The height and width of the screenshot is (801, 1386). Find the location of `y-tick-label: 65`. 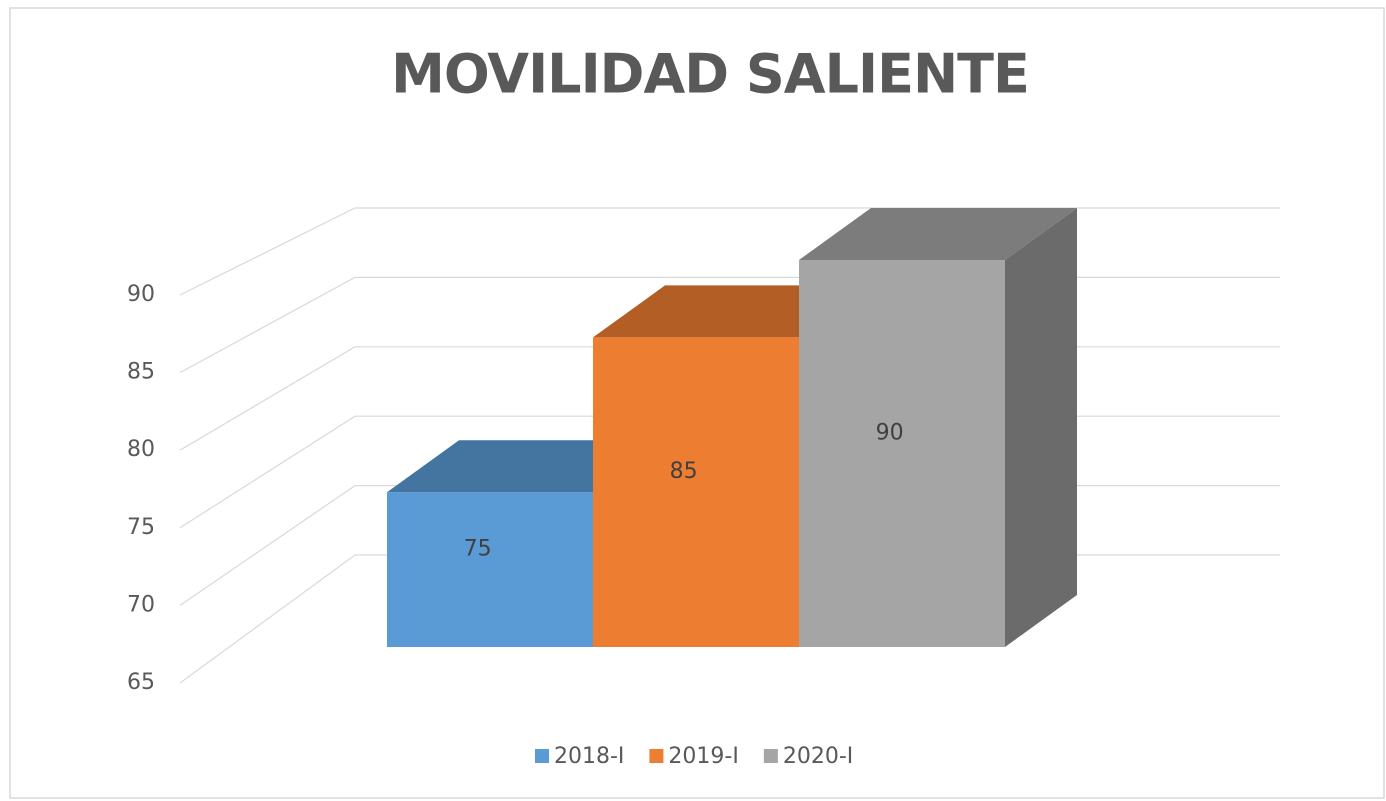

y-tick-label: 65 is located at coordinates (141, 682).